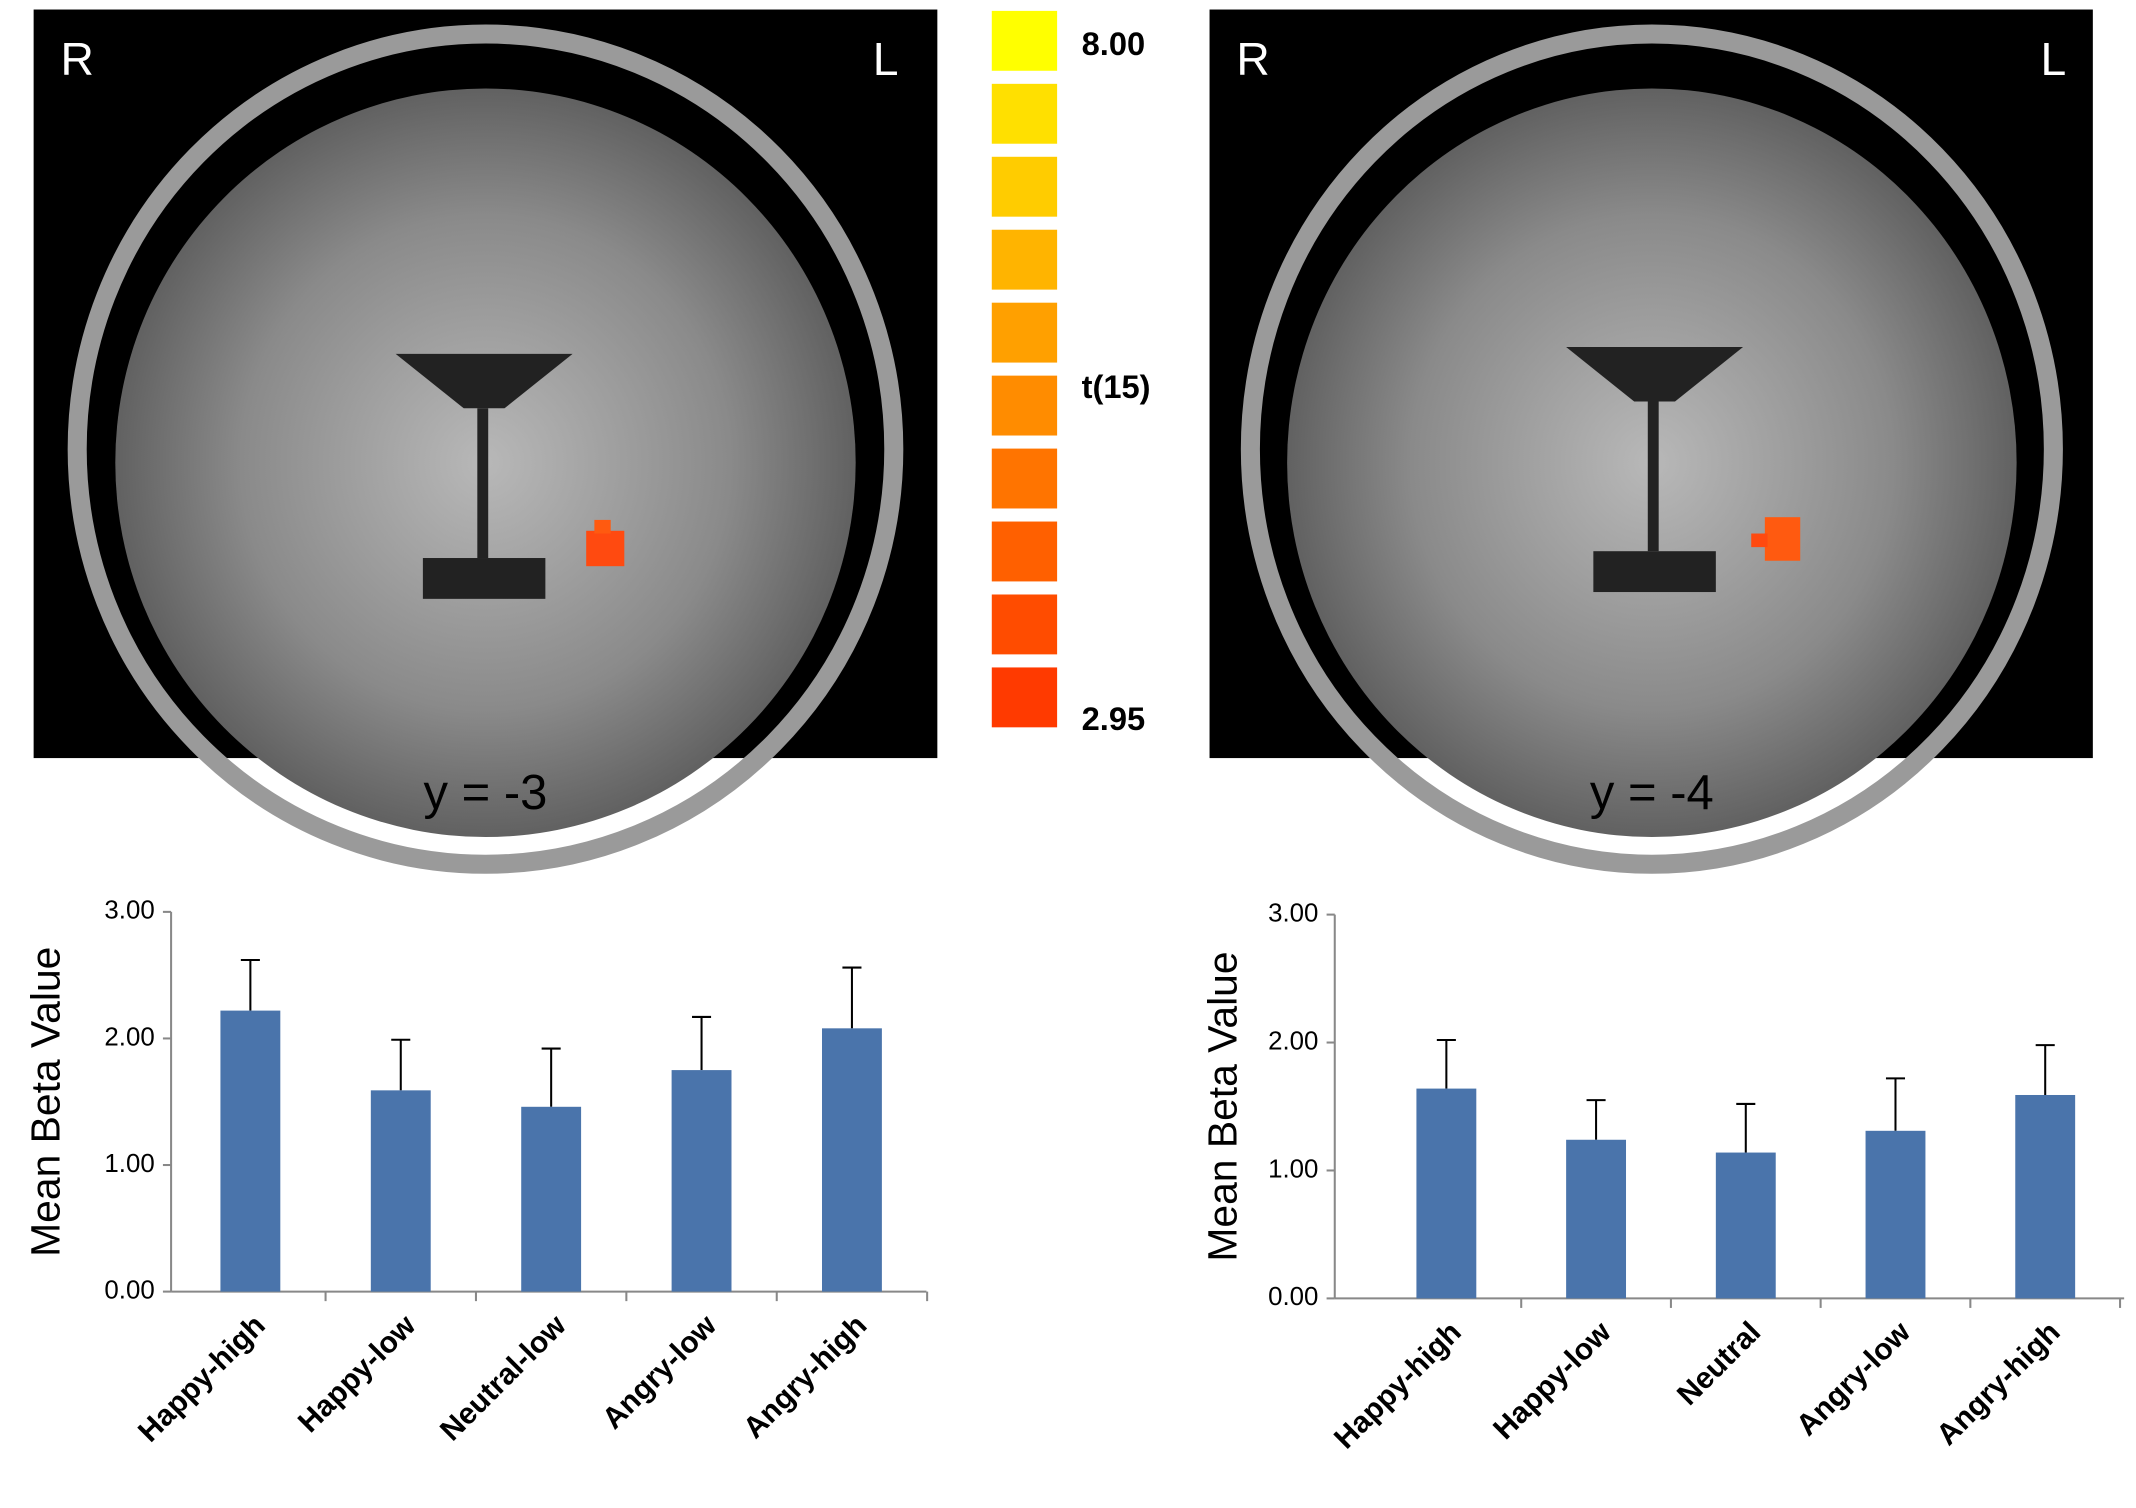 The width and height of the screenshot is (2136, 1508). What do you see at coordinates (1652, 793) in the screenshot?
I see `slice-caption: y = -4` at bounding box center [1652, 793].